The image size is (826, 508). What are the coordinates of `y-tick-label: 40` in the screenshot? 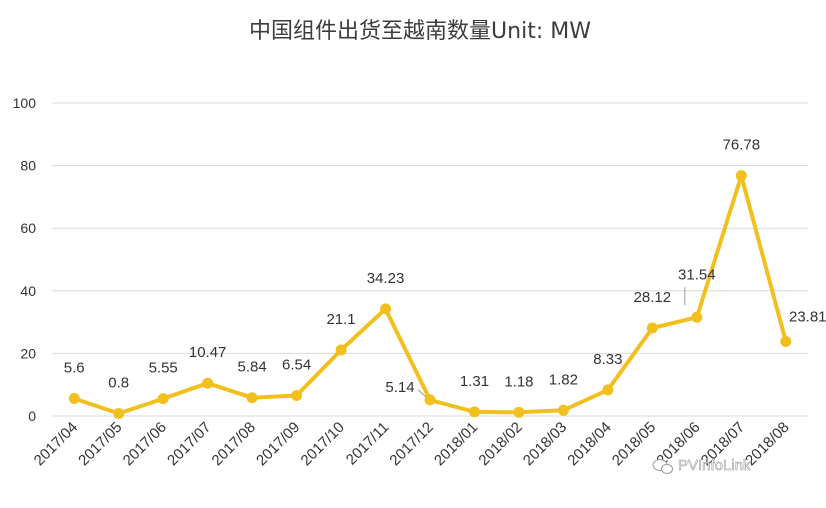 It's located at (28, 291).